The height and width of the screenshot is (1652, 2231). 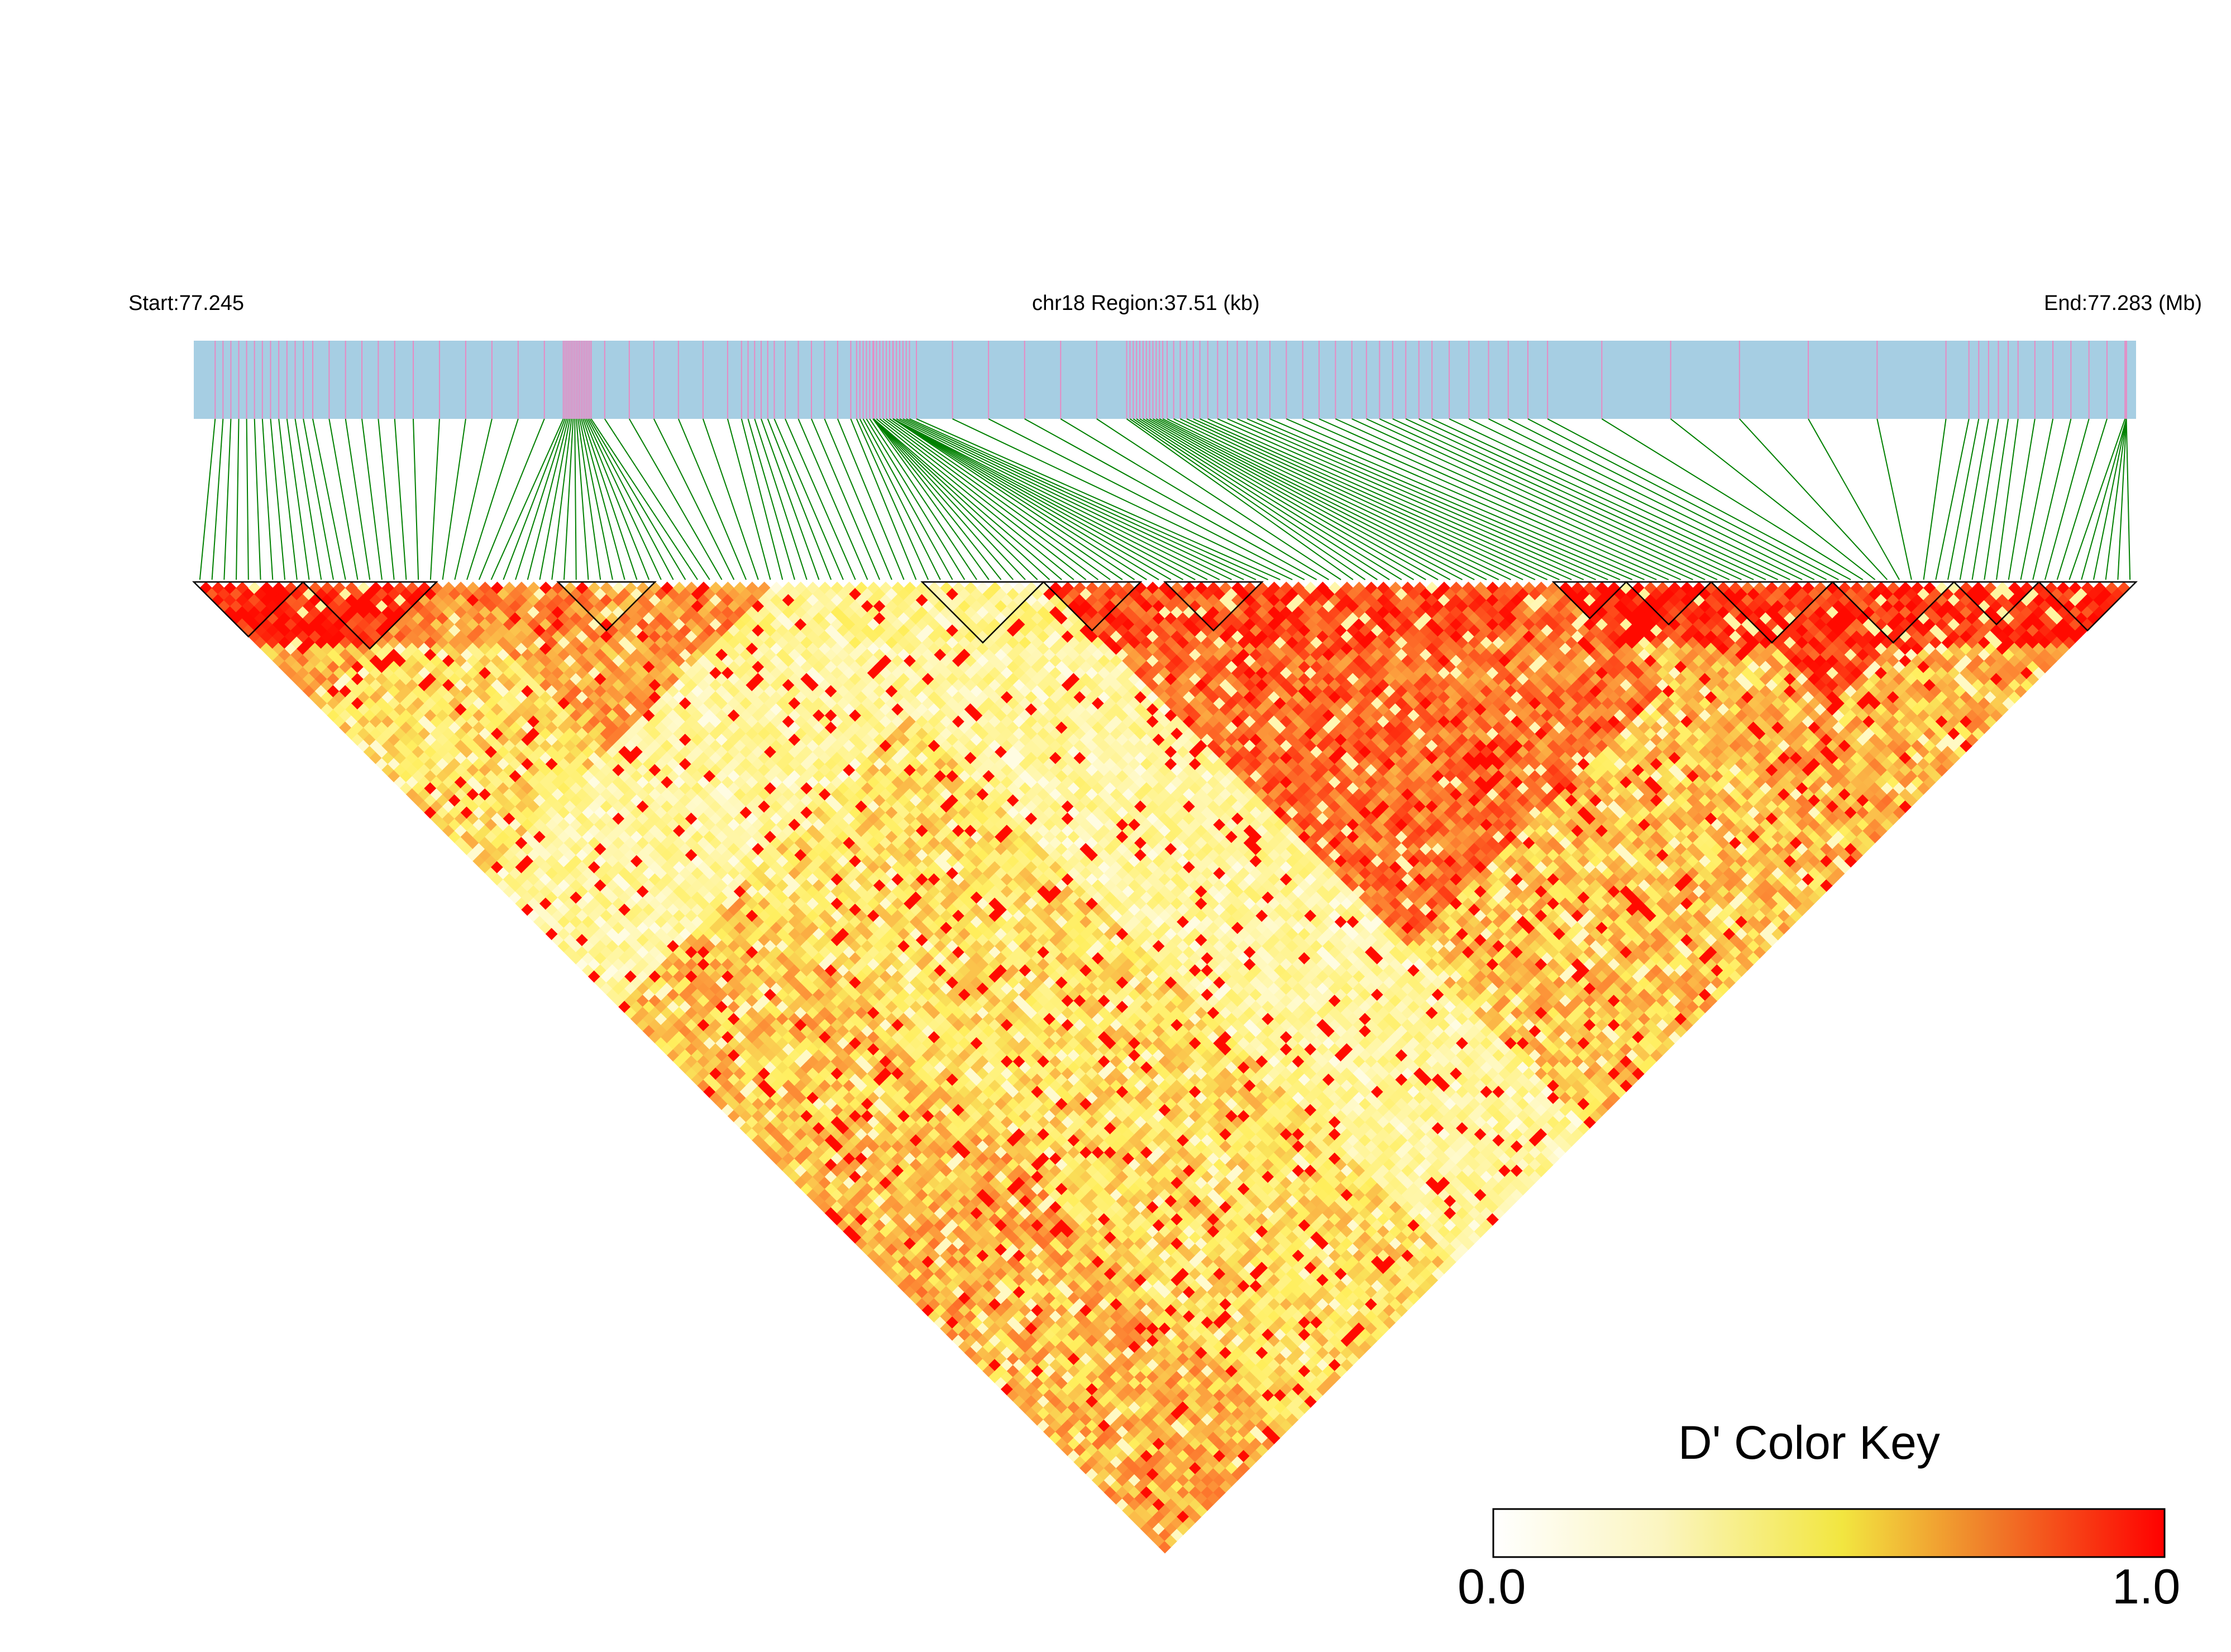 I want to click on snp-position-track, so click(x=1165, y=380).